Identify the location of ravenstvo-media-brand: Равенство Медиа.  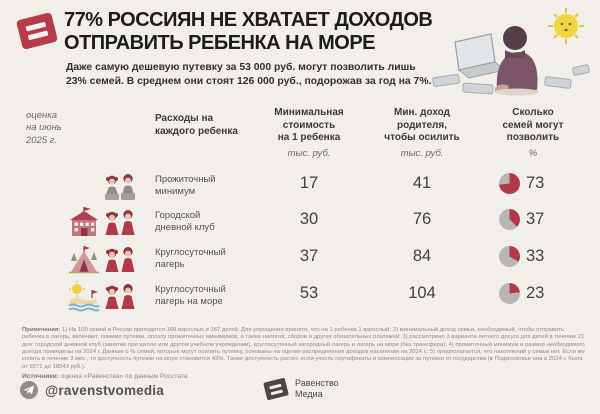
(301, 389).